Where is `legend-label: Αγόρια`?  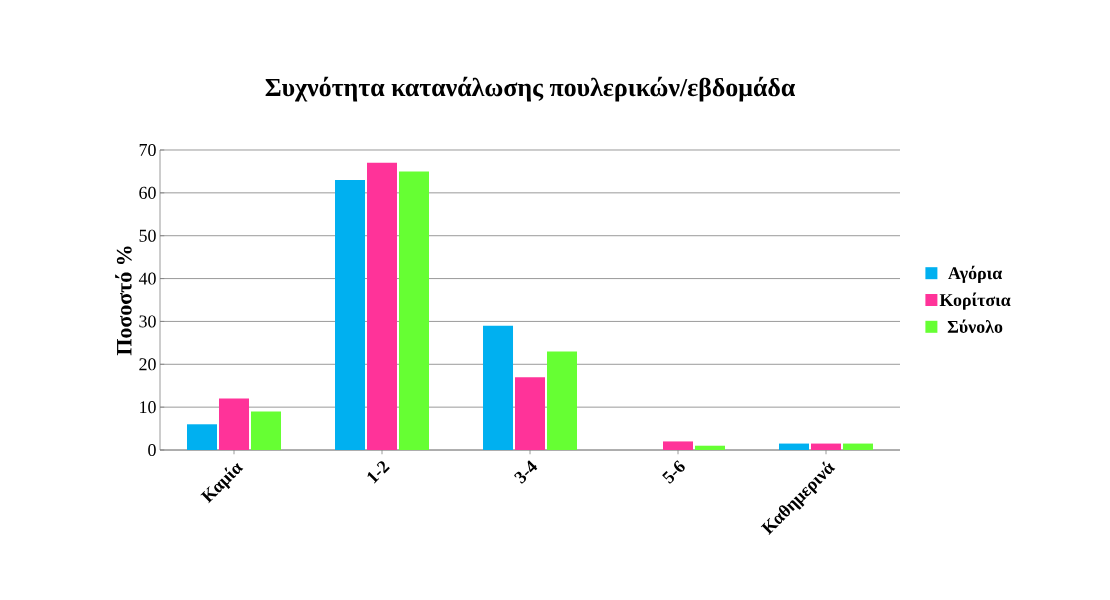
legend-label: Αγόρια is located at coordinates (975, 274).